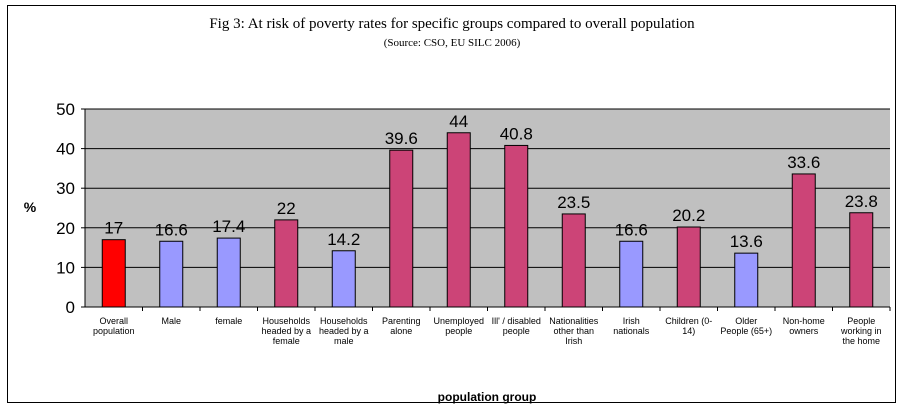 Image resolution: width=904 pixels, height=409 pixels. Describe the element at coordinates (65, 267) in the screenshot. I see `y-tick-label: 10` at that location.